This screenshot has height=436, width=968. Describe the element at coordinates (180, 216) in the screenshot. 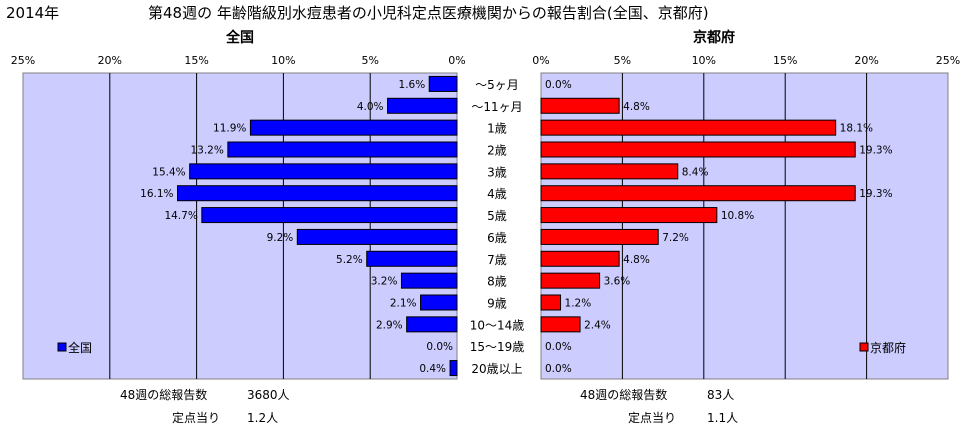

I see `national-data-label: 14.7%` at that location.